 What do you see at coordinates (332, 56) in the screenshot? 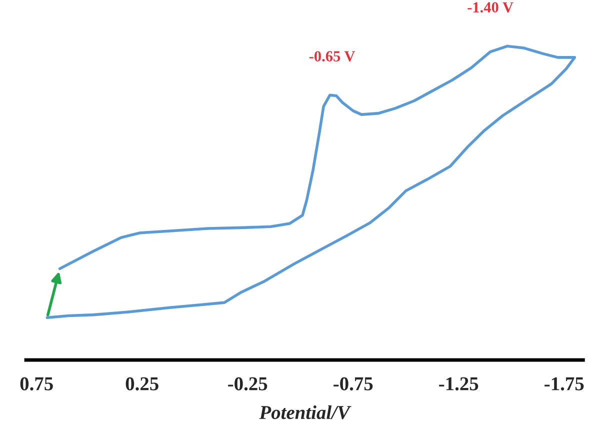
I see `annotation: -0.65 V` at bounding box center [332, 56].